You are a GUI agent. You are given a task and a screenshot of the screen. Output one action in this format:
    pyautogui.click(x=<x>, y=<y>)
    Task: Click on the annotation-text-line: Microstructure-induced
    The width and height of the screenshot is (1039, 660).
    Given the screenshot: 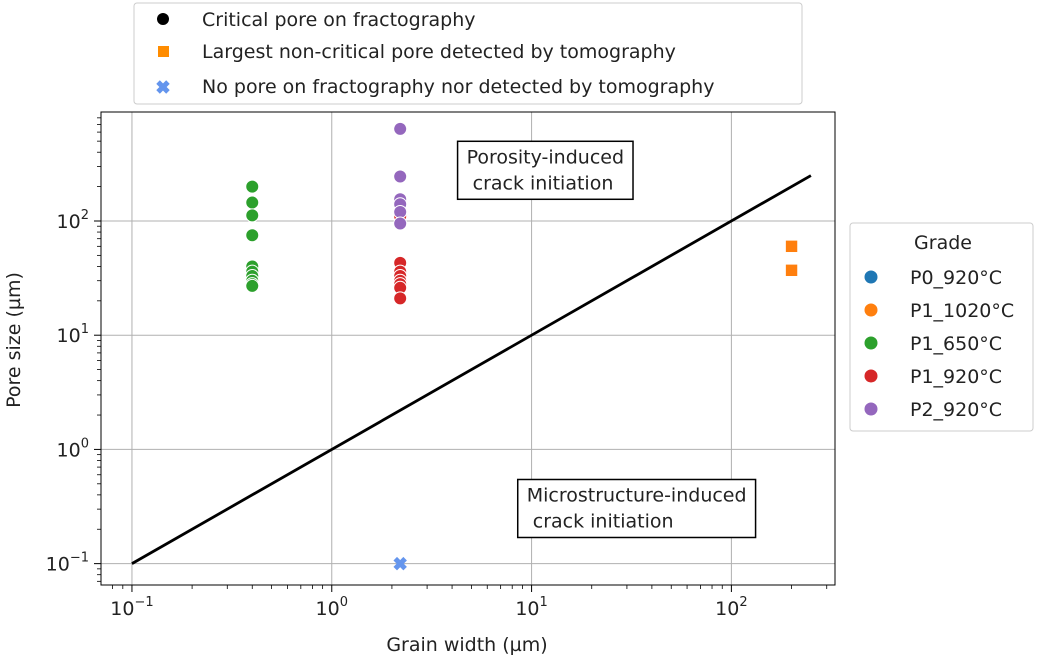 What is the action you would take?
    pyautogui.click(x=637, y=495)
    